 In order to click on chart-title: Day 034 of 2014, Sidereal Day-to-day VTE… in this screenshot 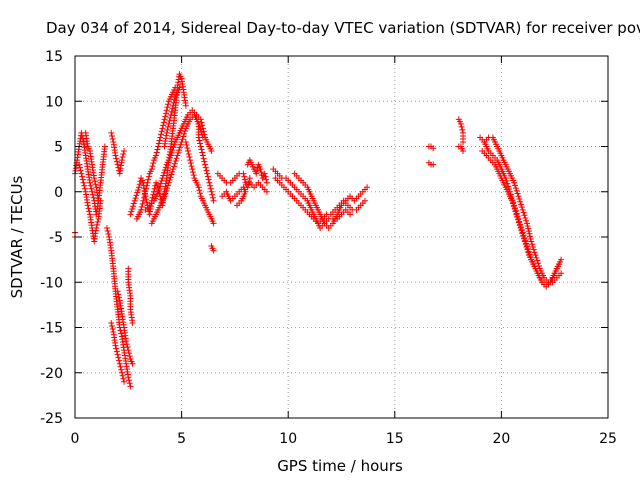, I will do `click(343, 28)`.